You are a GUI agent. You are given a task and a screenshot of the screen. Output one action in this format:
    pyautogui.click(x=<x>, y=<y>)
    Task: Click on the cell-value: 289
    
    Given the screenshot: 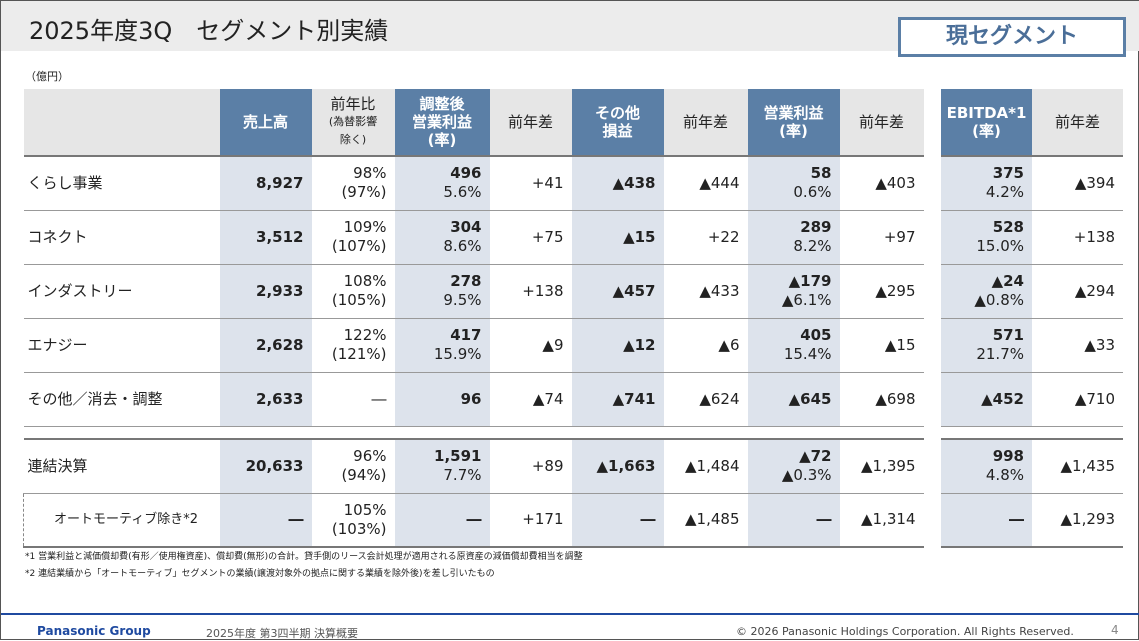 What is the action you would take?
    pyautogui.click(x=816, y=227)
    